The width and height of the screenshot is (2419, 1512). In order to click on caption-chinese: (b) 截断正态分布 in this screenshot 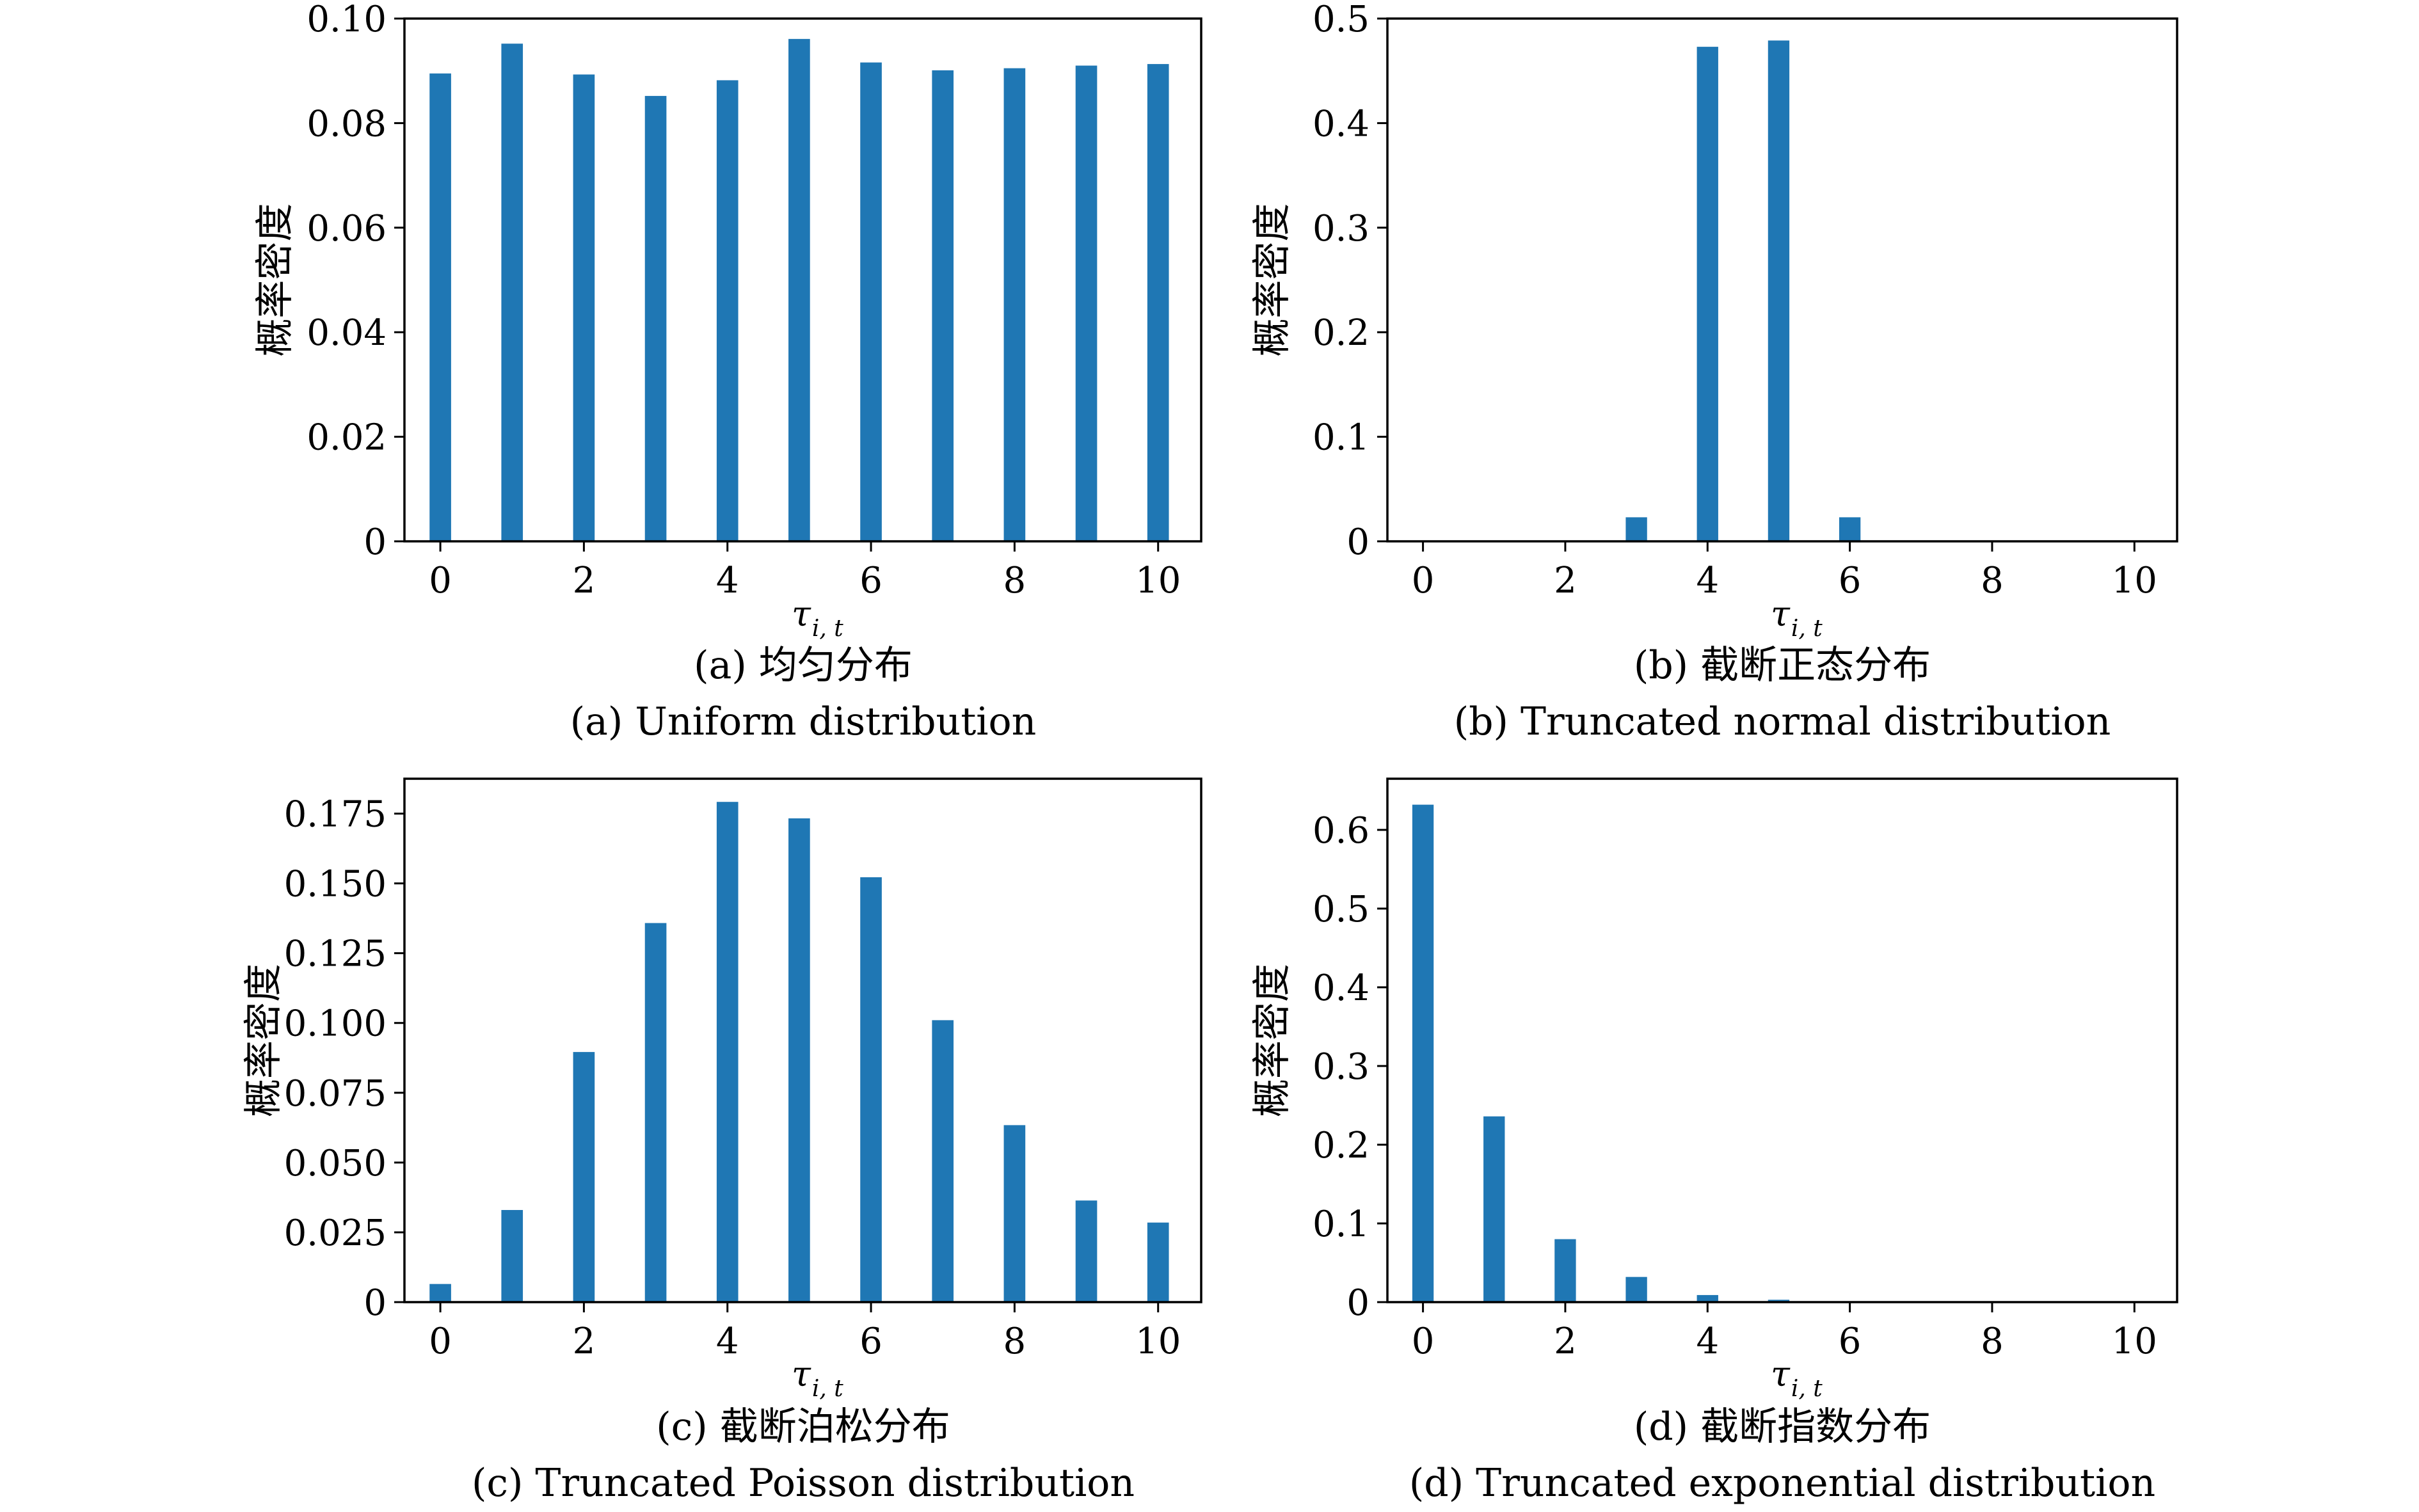, I will do `click(1782, 665)`.